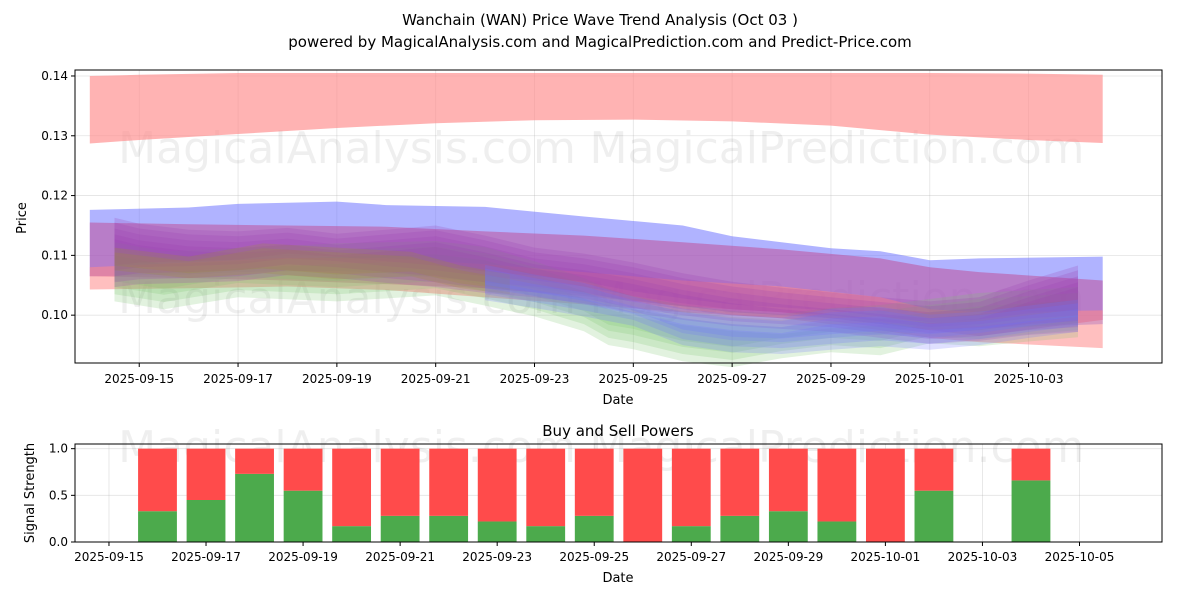 The height and width of the screenshot is (600, 1200). Describe the element at coordinates (596, 108) in the screenshot. I see `band-upper-red-band` at that location.